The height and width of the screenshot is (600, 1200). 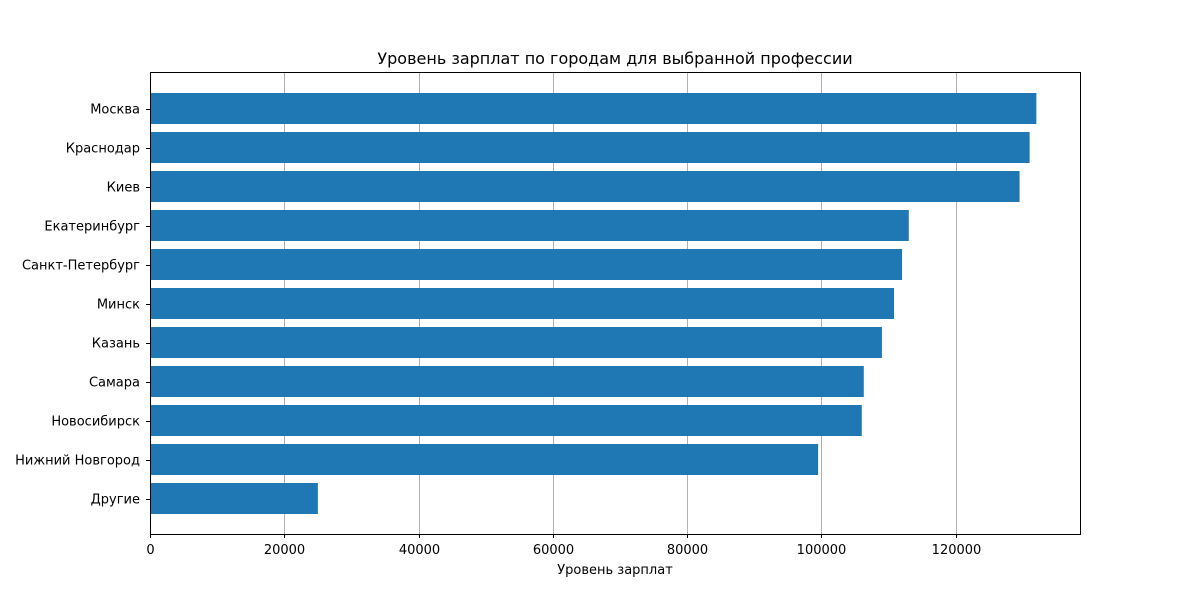 What do you see at coordinates (687, 550) in the screenshot?
I see `x-tick-label: 80000` at bounding box center [687, 550].